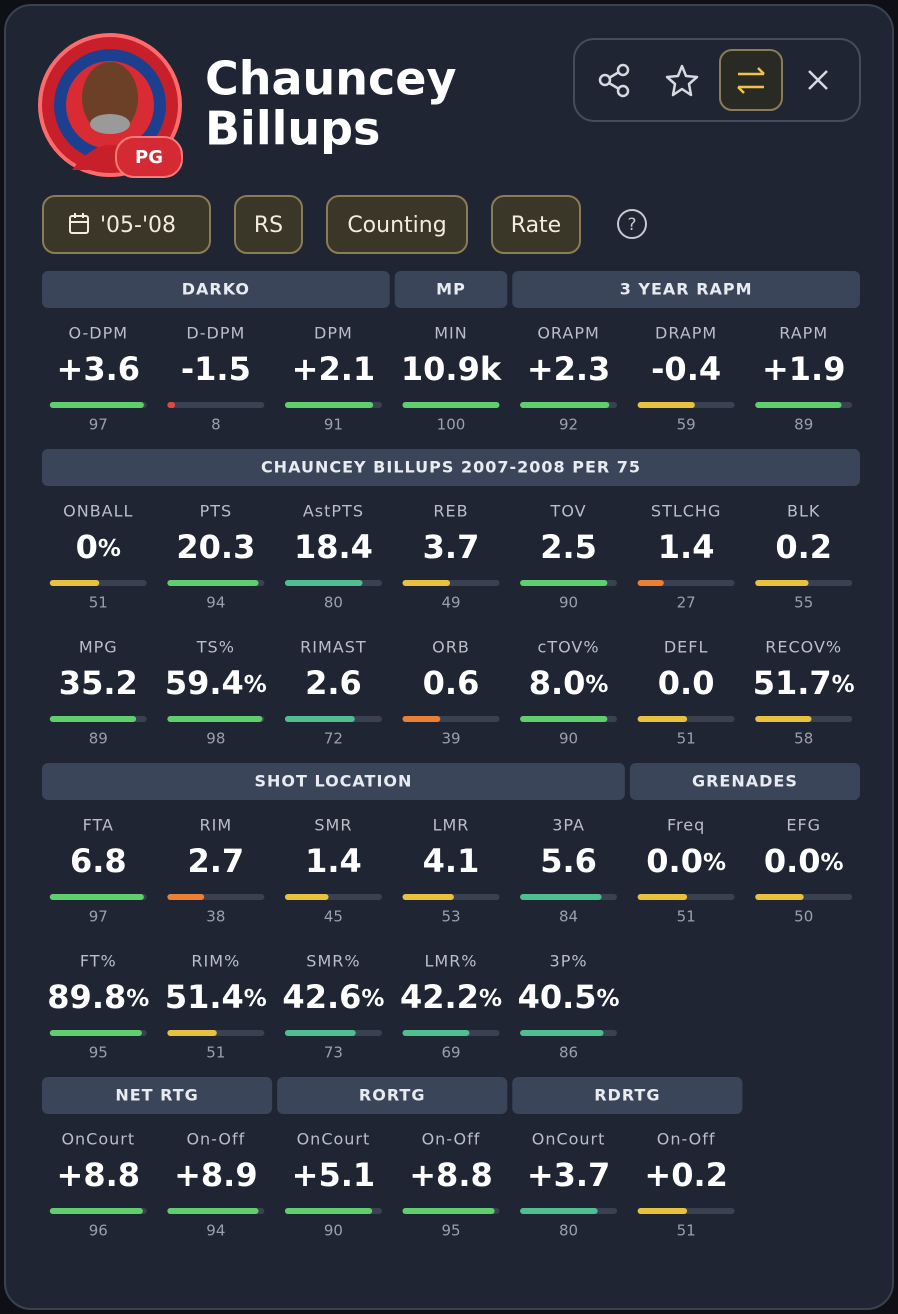 The height and width of the screenshot is (1314, 898). I want to click on stat-label: Freq, so click(686, 825).